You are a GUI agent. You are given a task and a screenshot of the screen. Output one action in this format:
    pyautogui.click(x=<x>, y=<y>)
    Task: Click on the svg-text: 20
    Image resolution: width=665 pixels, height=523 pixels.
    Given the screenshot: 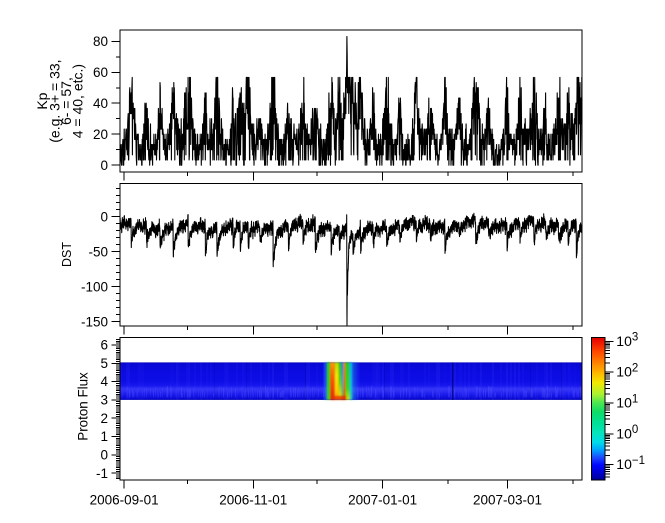 What is the action you would take?
    pyautogui.click(x=100, y=134)
    